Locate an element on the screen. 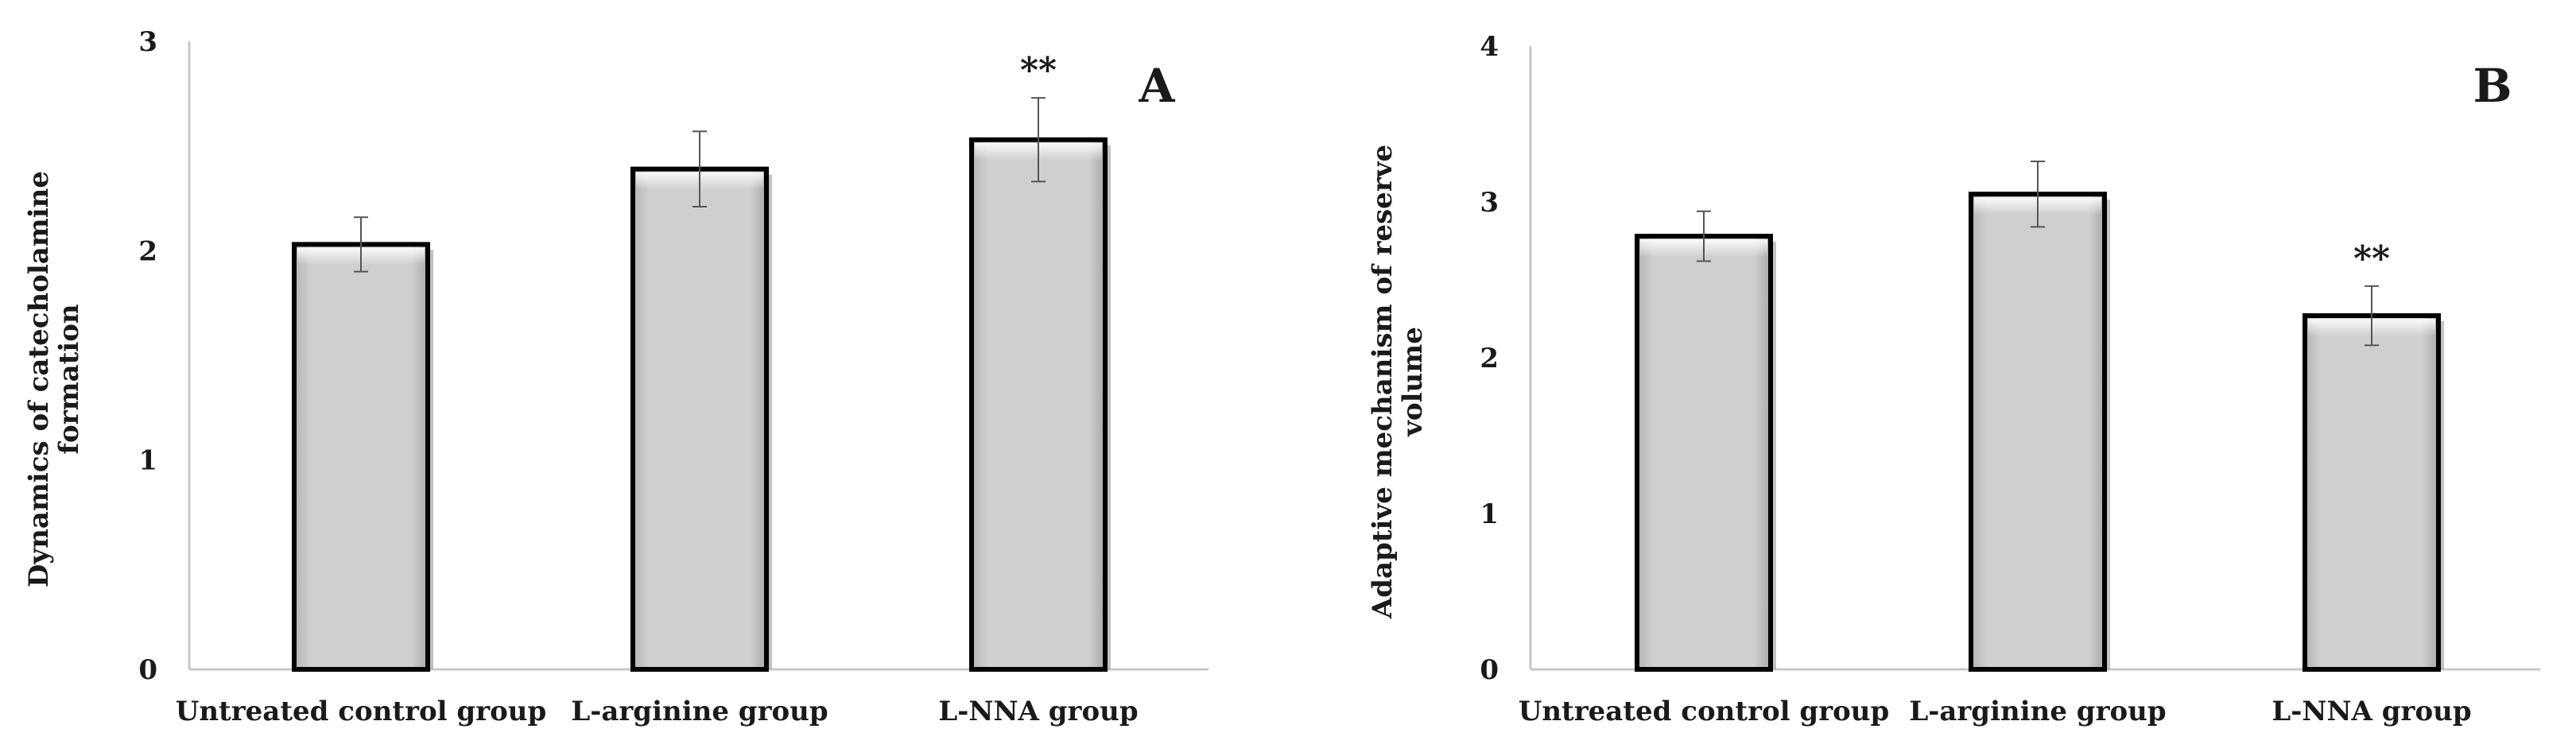  y-axis-label: Dynamics of catecholamineformation is located at coordinates (54, 379).